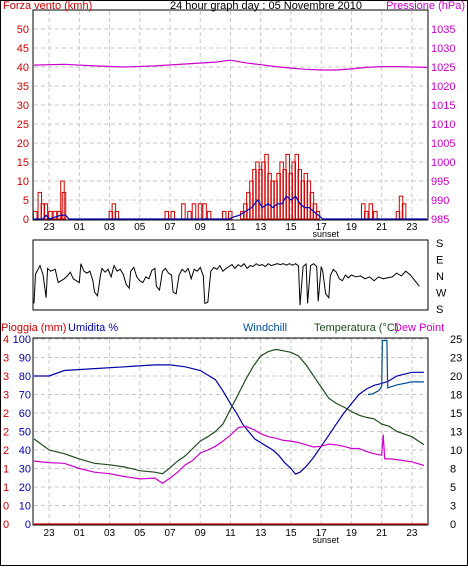  Describe the element at coordinates (170, 227) in the screenshot. I see `wind-x-tick-label: 07` at that location.